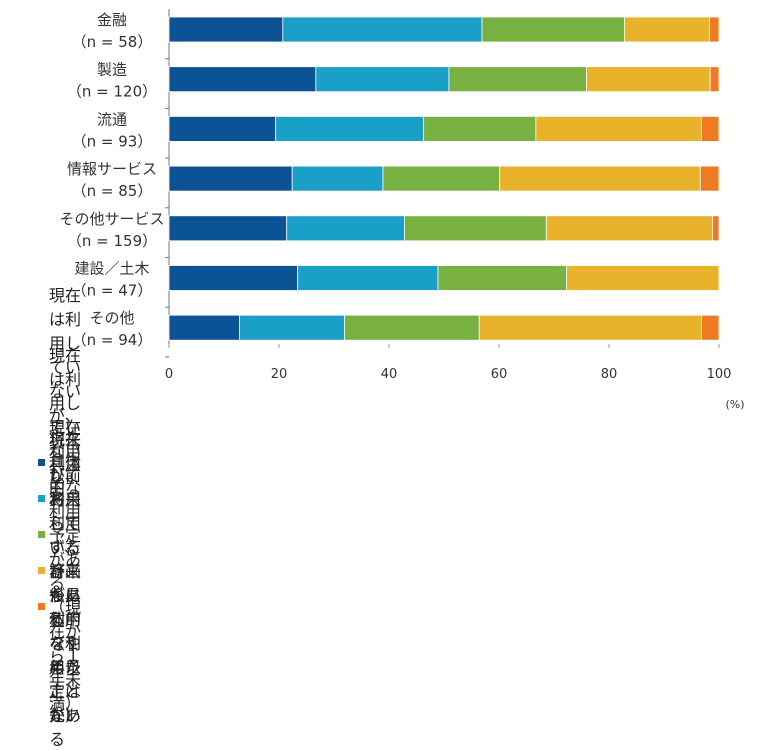 This screenshot has height=750, width=759. What do you see at coordinates (112, 169) in the screenshot?
I see `category-label: 情報サービス` at bounding box center [112, 169].